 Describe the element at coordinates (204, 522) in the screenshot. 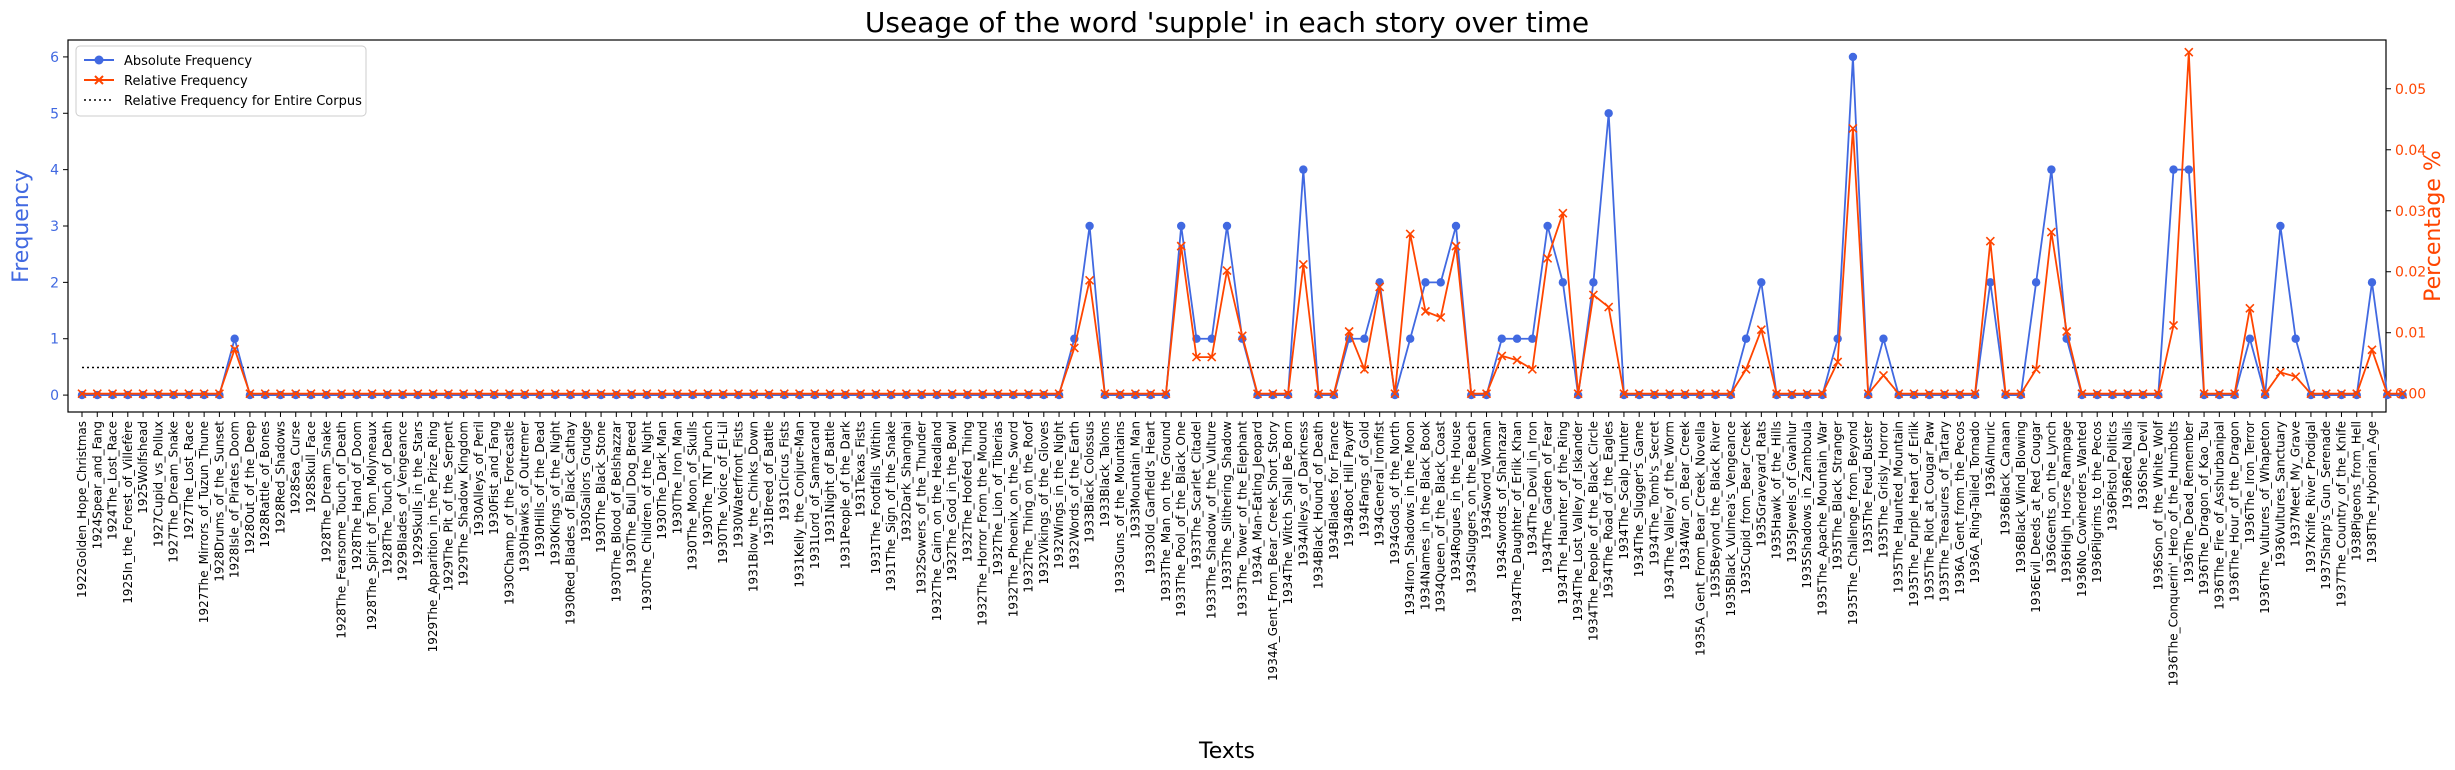

I see `x-tick-label: 1927The_Mirrors_of_Tuzun_Thune` at that location.